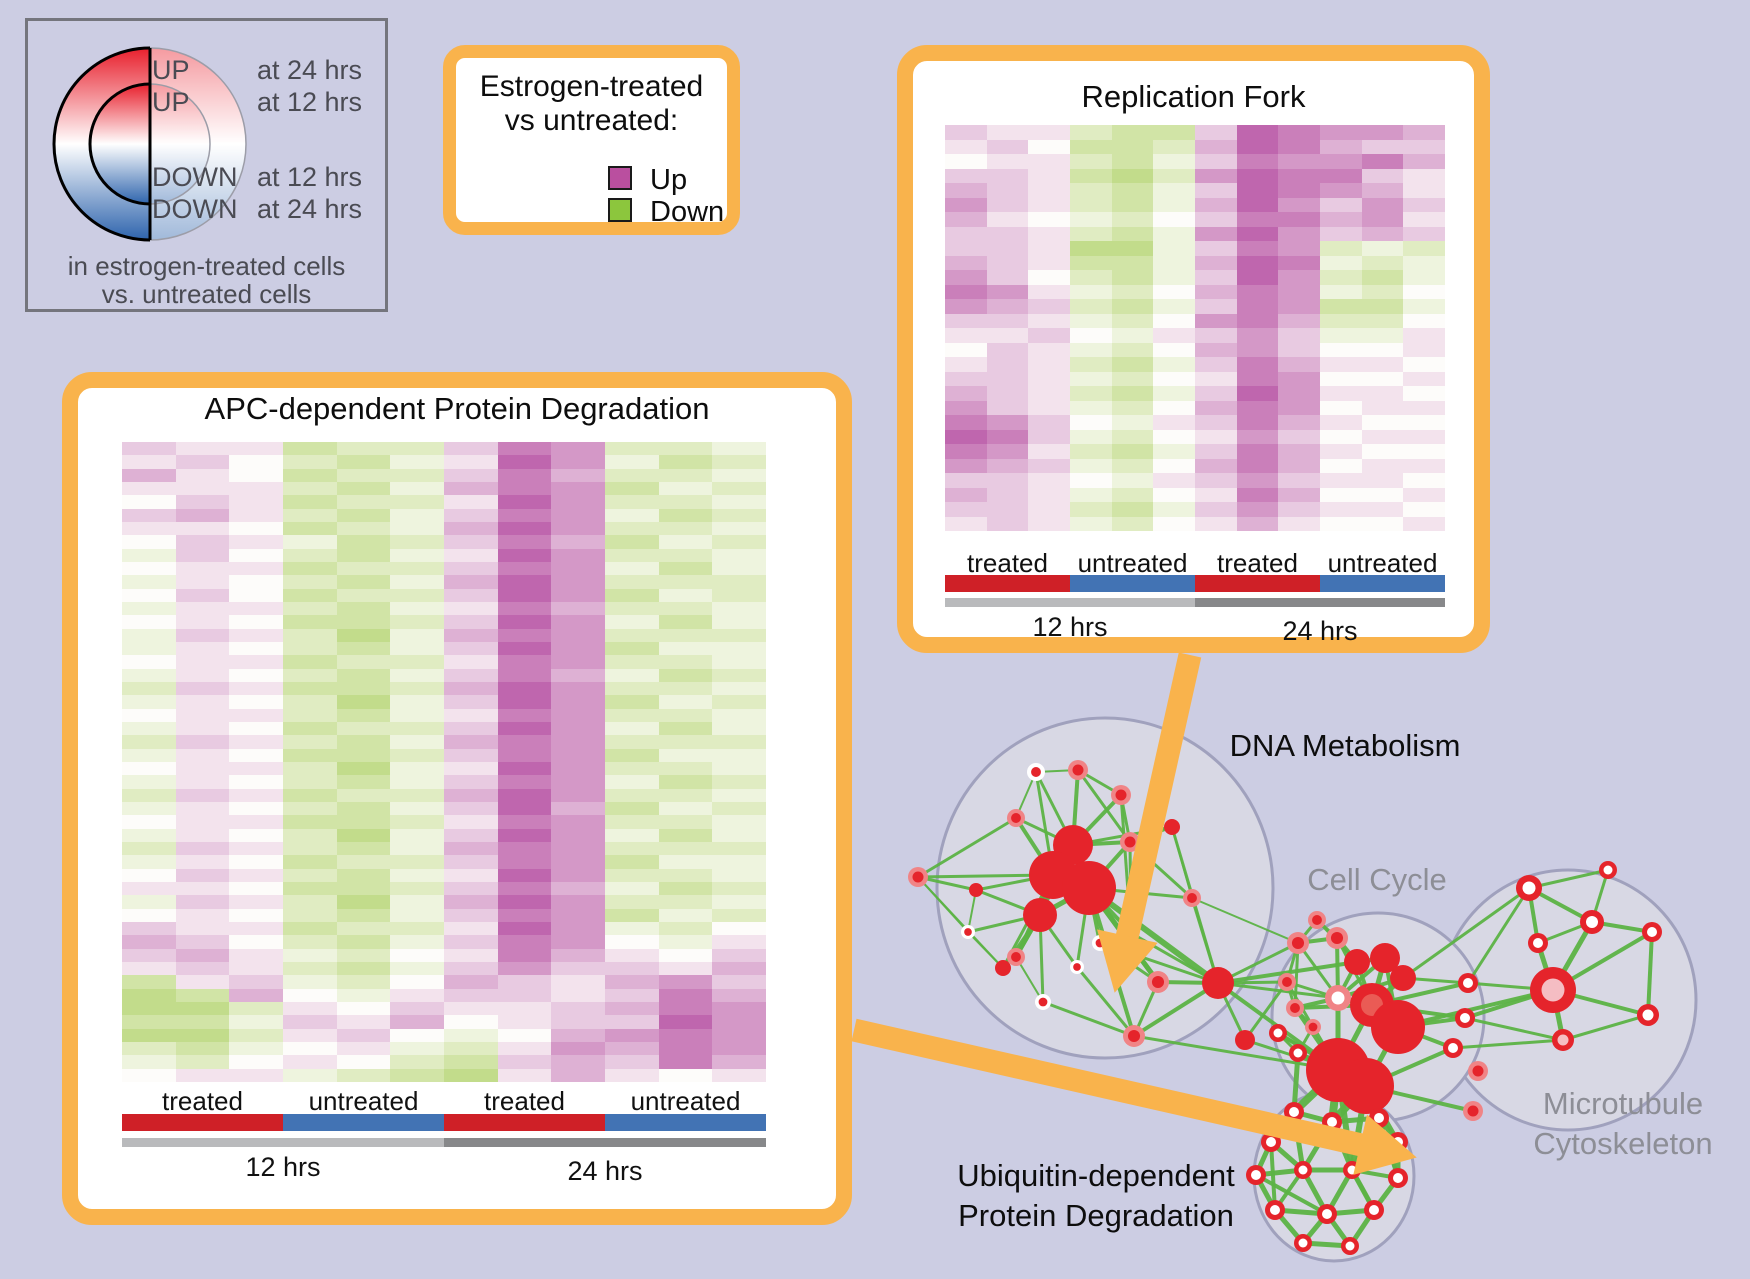 The image size is (1750, 1279). I want to click on ring-caption-line1: in estrogen-treated cells, so click(206, 266).